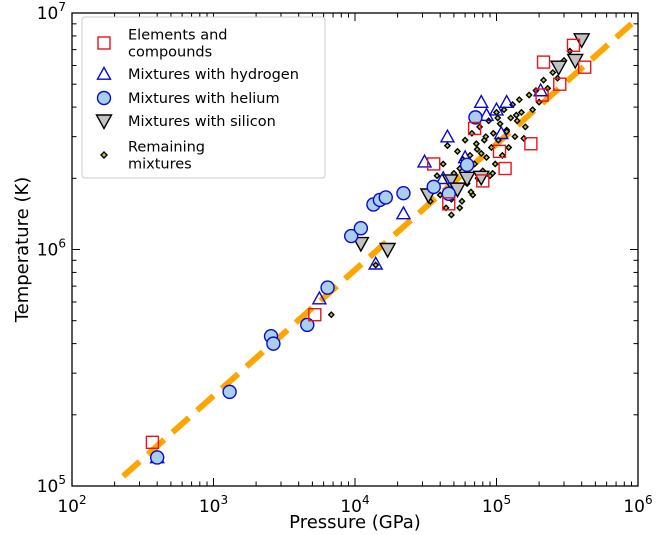 The height and width of the screenshot is (535, 667). What do you see at coordinates (170, 53) in the screenshot?
I see `legend-label: compounds` at bounding box center [170, 53].